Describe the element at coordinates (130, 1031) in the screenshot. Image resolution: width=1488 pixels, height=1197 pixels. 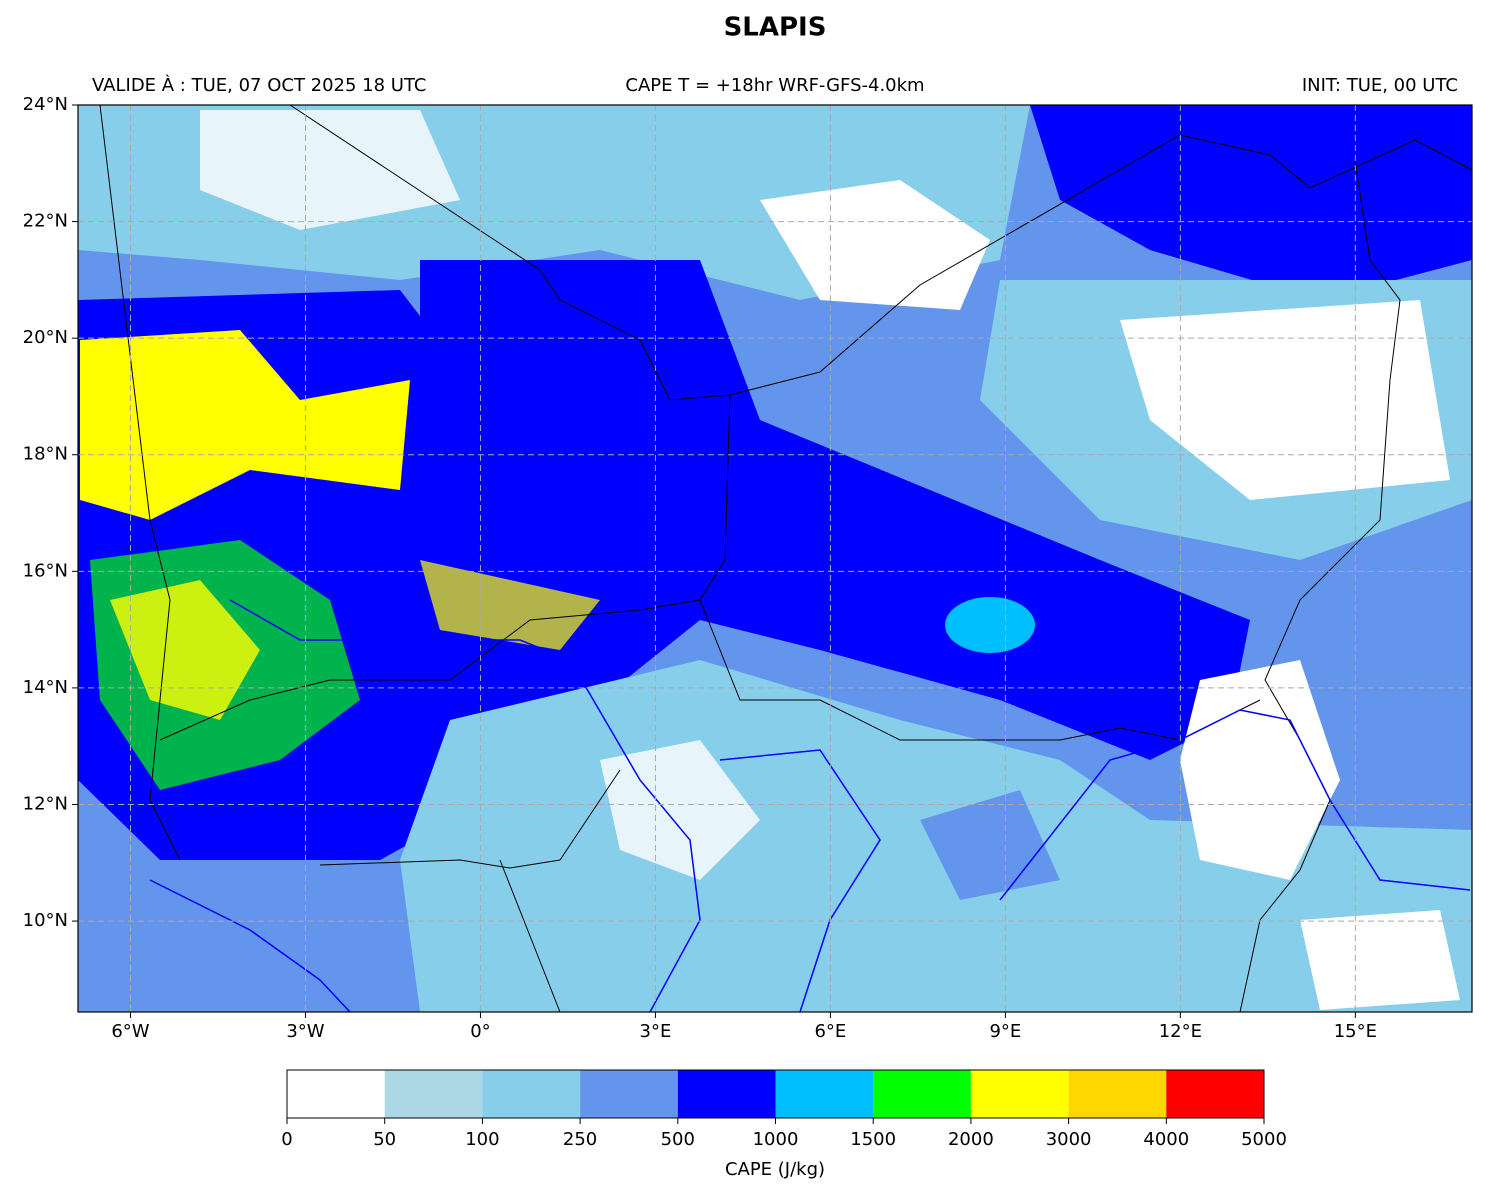
I see `x-tick-label: 6°W` at that location.